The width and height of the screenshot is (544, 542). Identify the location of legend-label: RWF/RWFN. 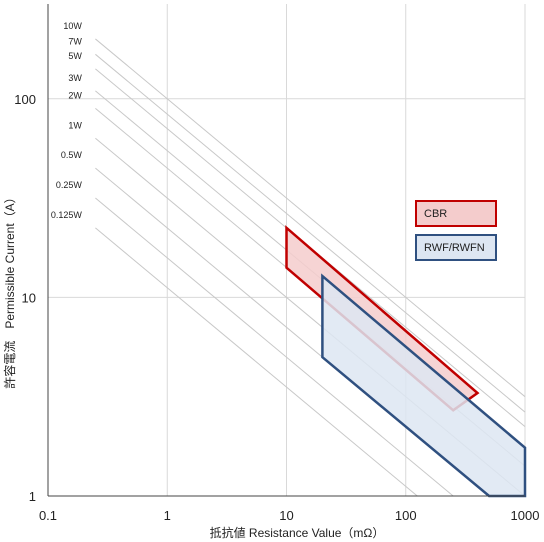
(454, 248).